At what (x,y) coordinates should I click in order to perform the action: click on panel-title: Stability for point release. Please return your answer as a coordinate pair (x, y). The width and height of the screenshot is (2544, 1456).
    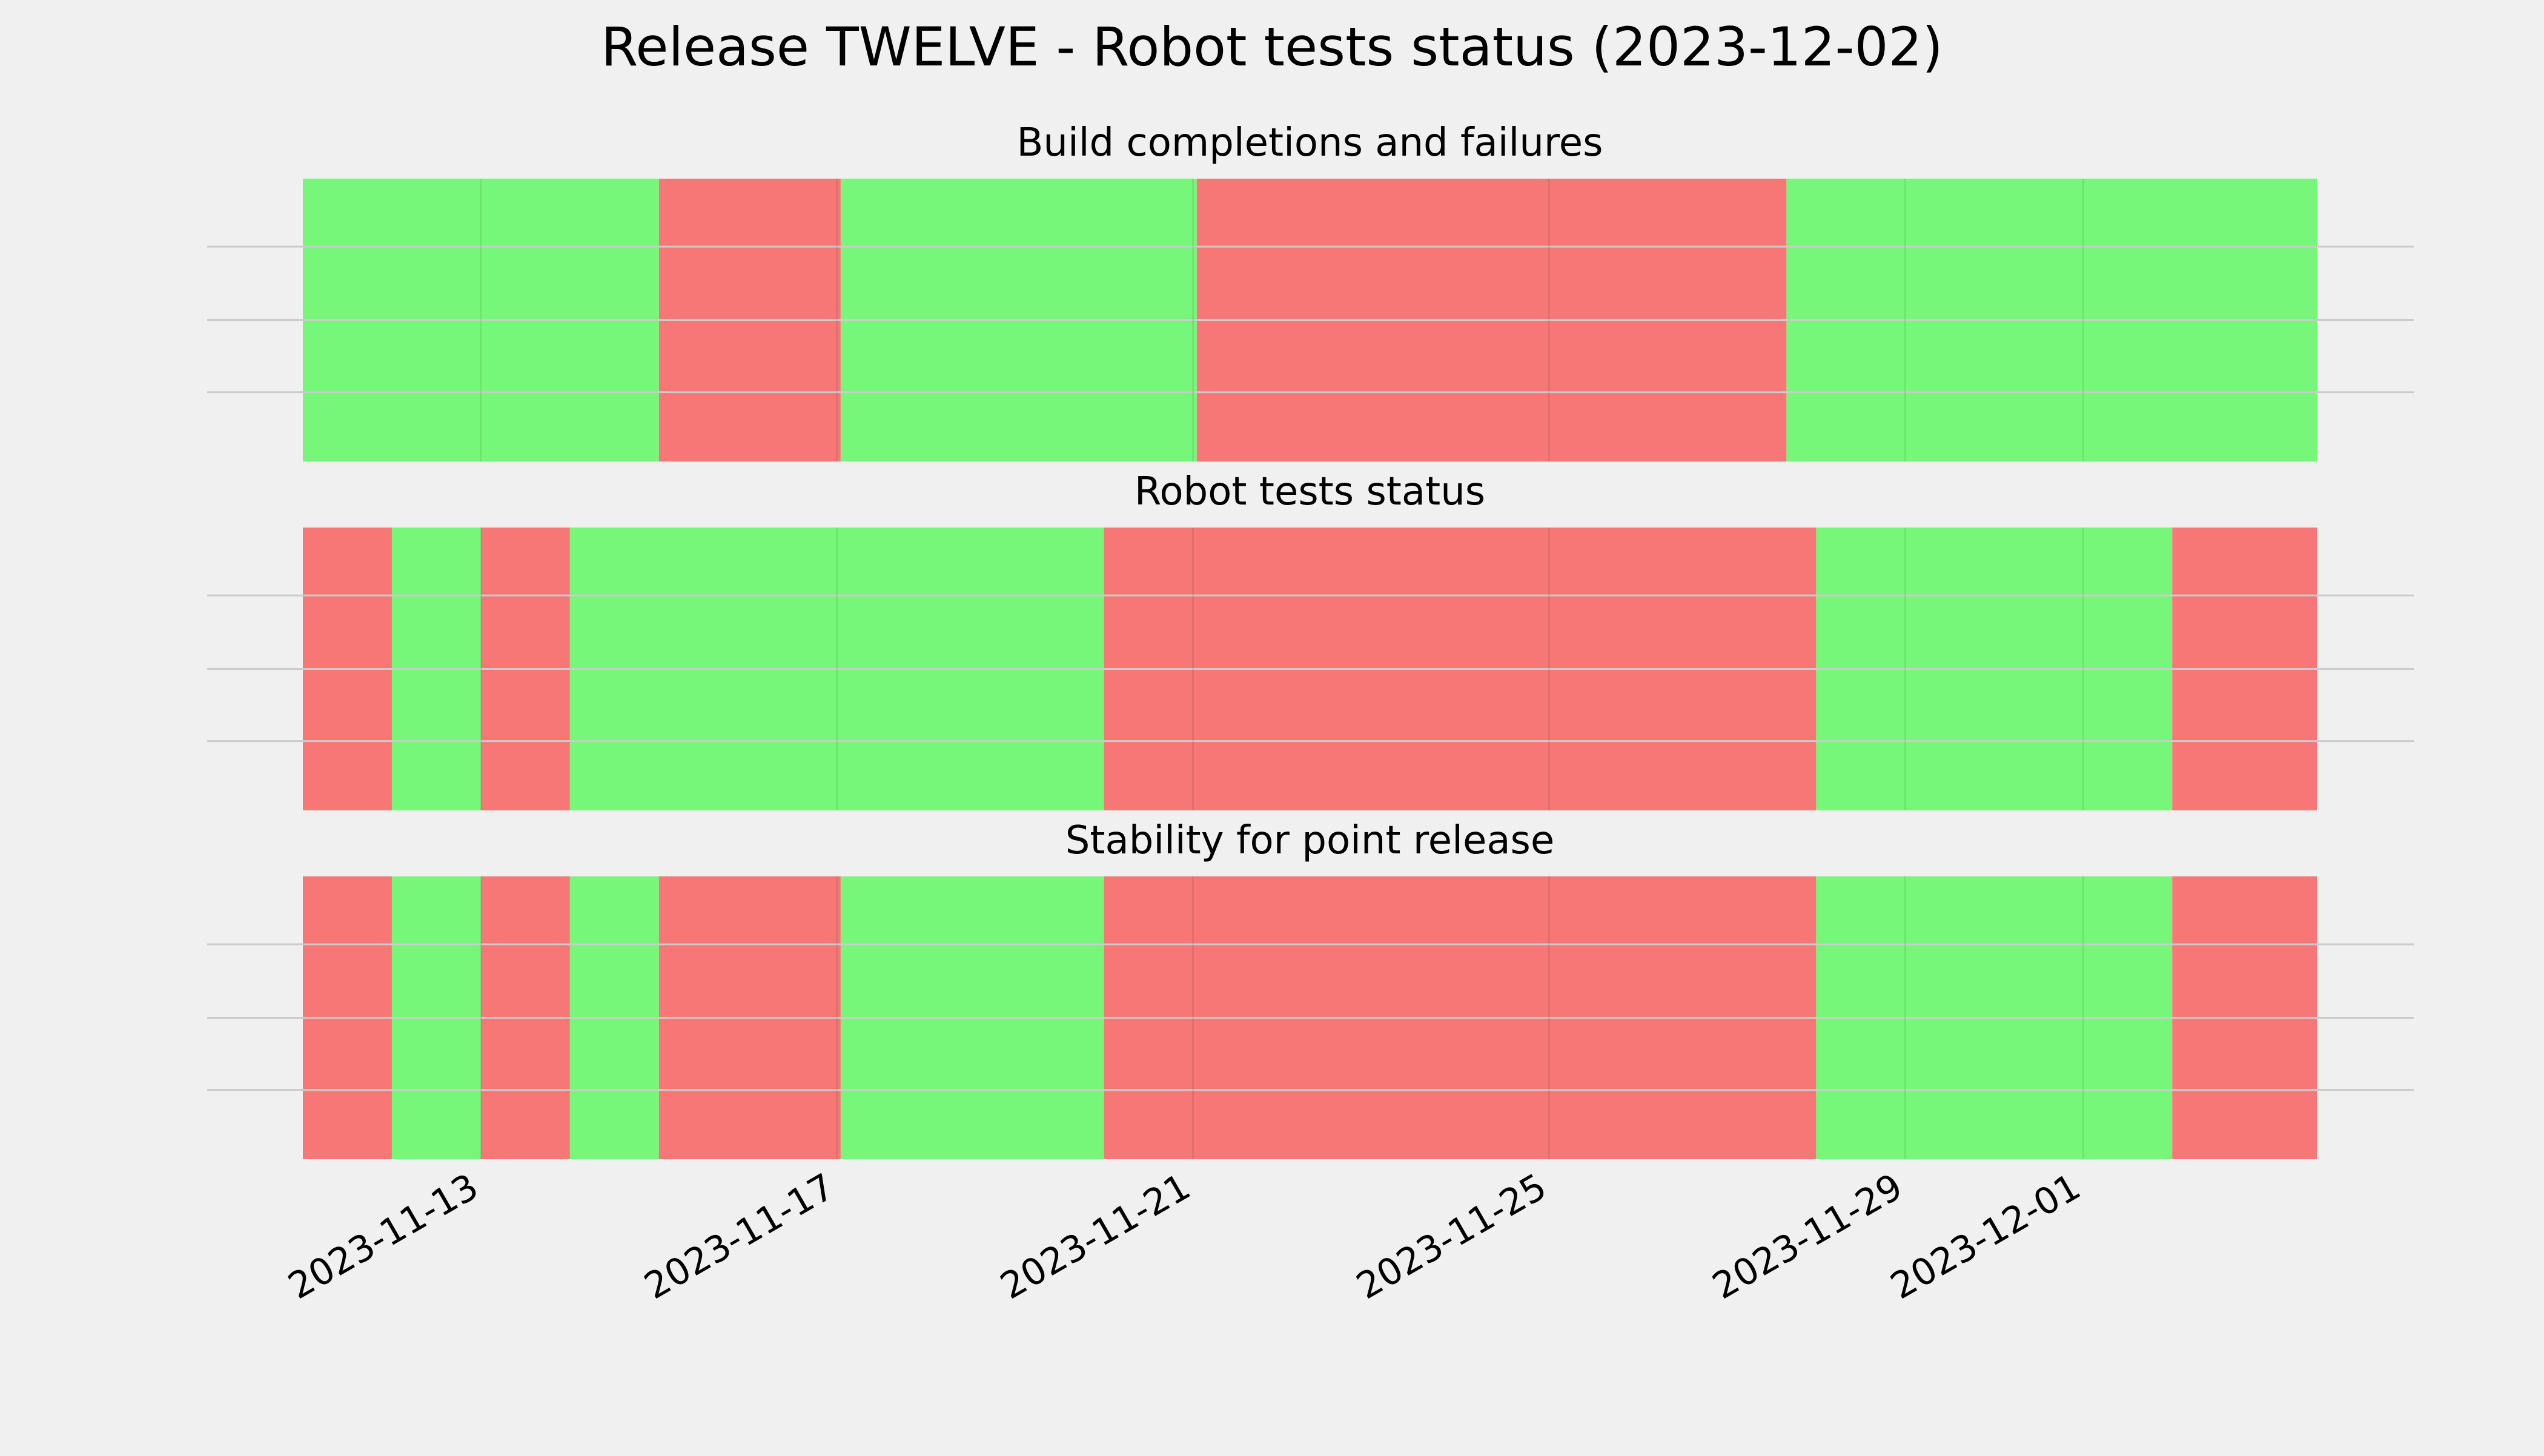
    Looking at the image, I should click on (1310, 840).